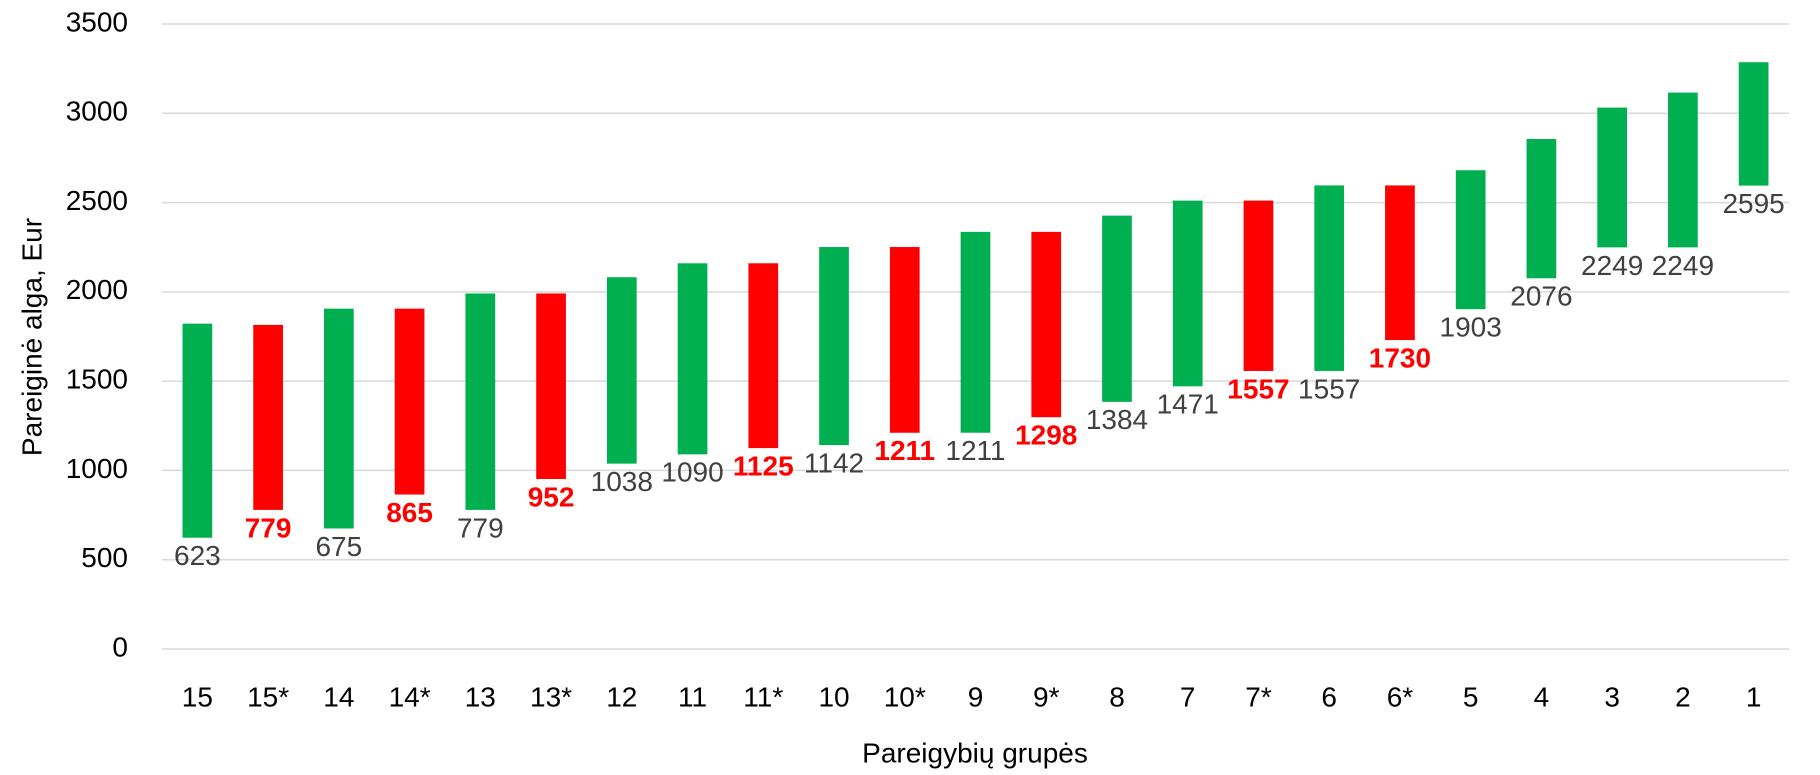 This screenshot has width=1820, height=775. I want to click on x-tick-label: 9*, so click(1046, 696).